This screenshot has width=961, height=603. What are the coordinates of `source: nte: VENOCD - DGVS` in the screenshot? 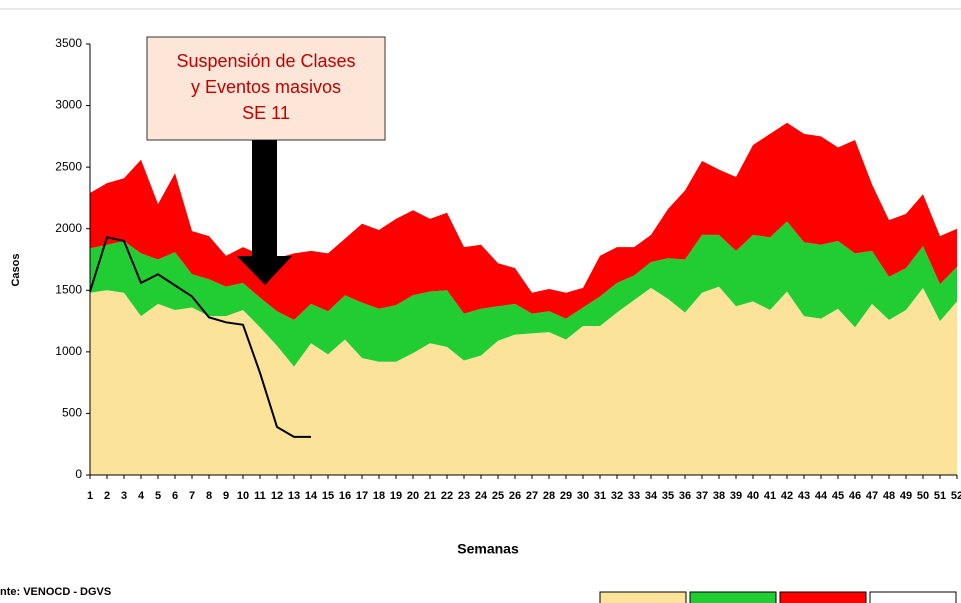 It's located at (55, 592).